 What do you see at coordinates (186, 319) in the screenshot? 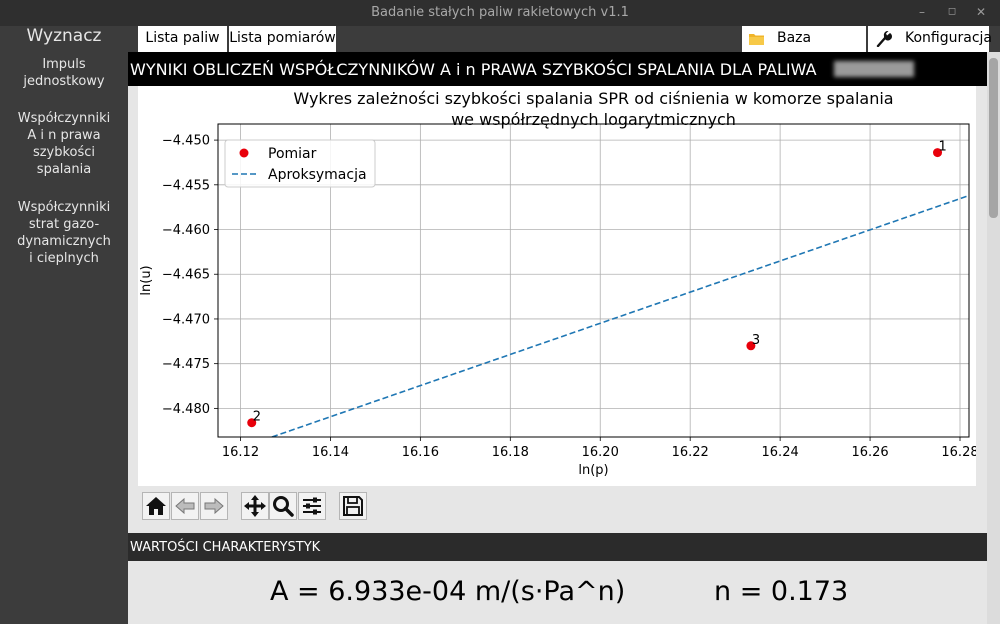
I see `y-tick-label: −4.470` at bounding box center [186, 319].